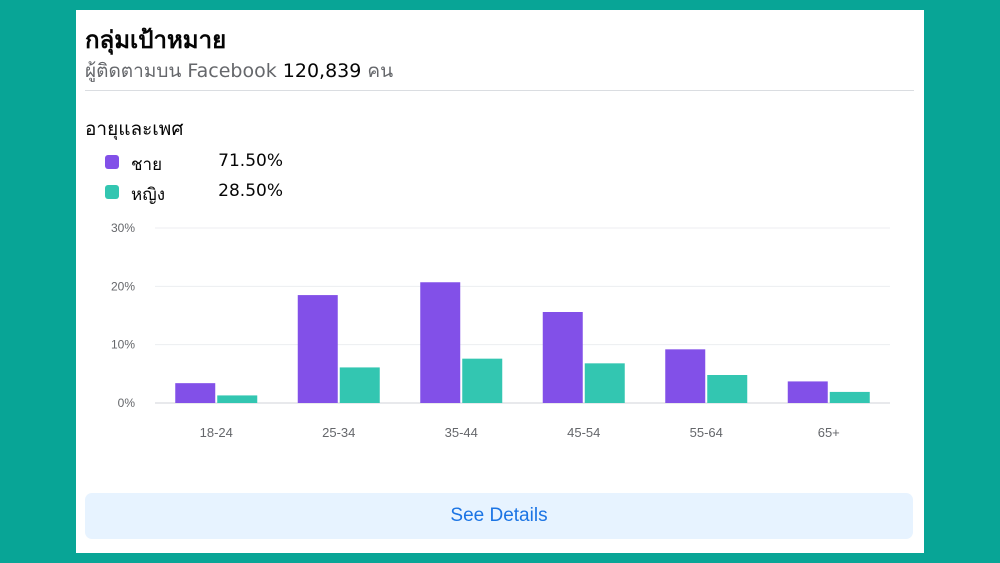 The width and height of the screenshot is (1000, 563). Describe the element at coordinates (156, 40) in the screenshot. I see `card-title: กลุ่มเป้าหมาย` at that location.